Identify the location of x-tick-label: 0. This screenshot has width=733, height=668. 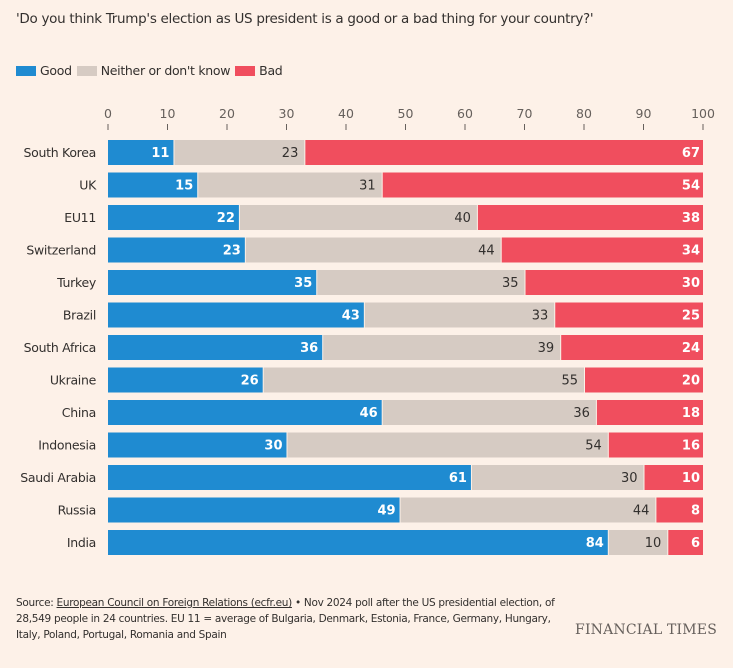
(108, 113).